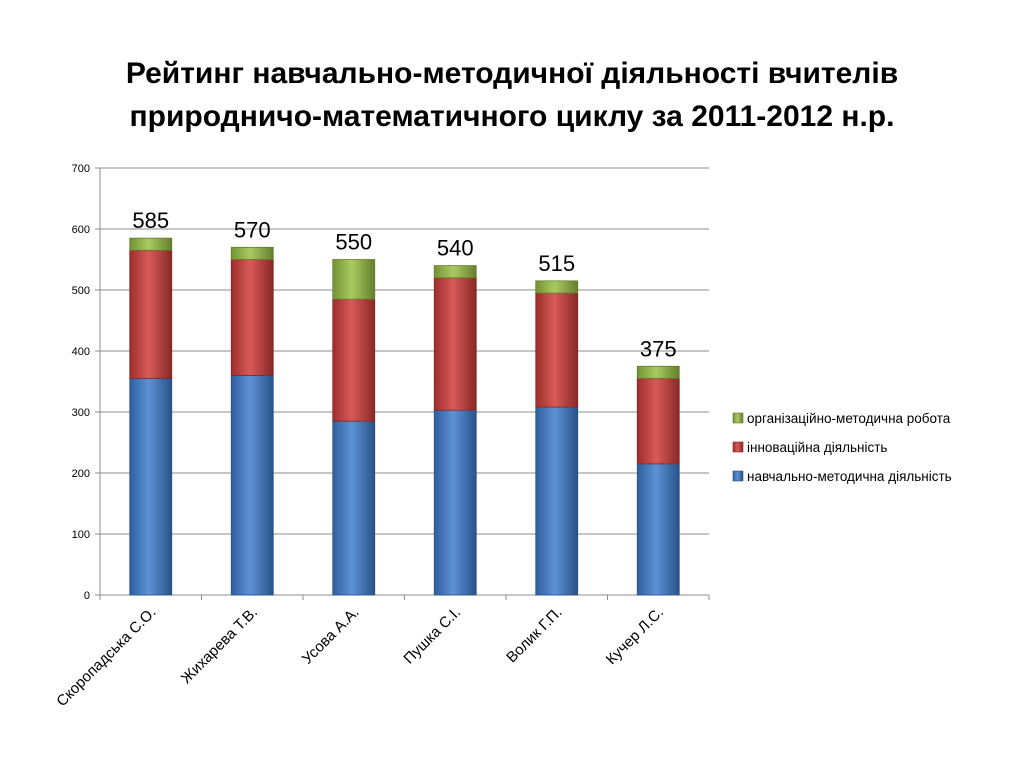  What do you see at coordinates (252, 229) in the screenshot?
I see `data-label-total: 570` at bounding box center [252, 229].